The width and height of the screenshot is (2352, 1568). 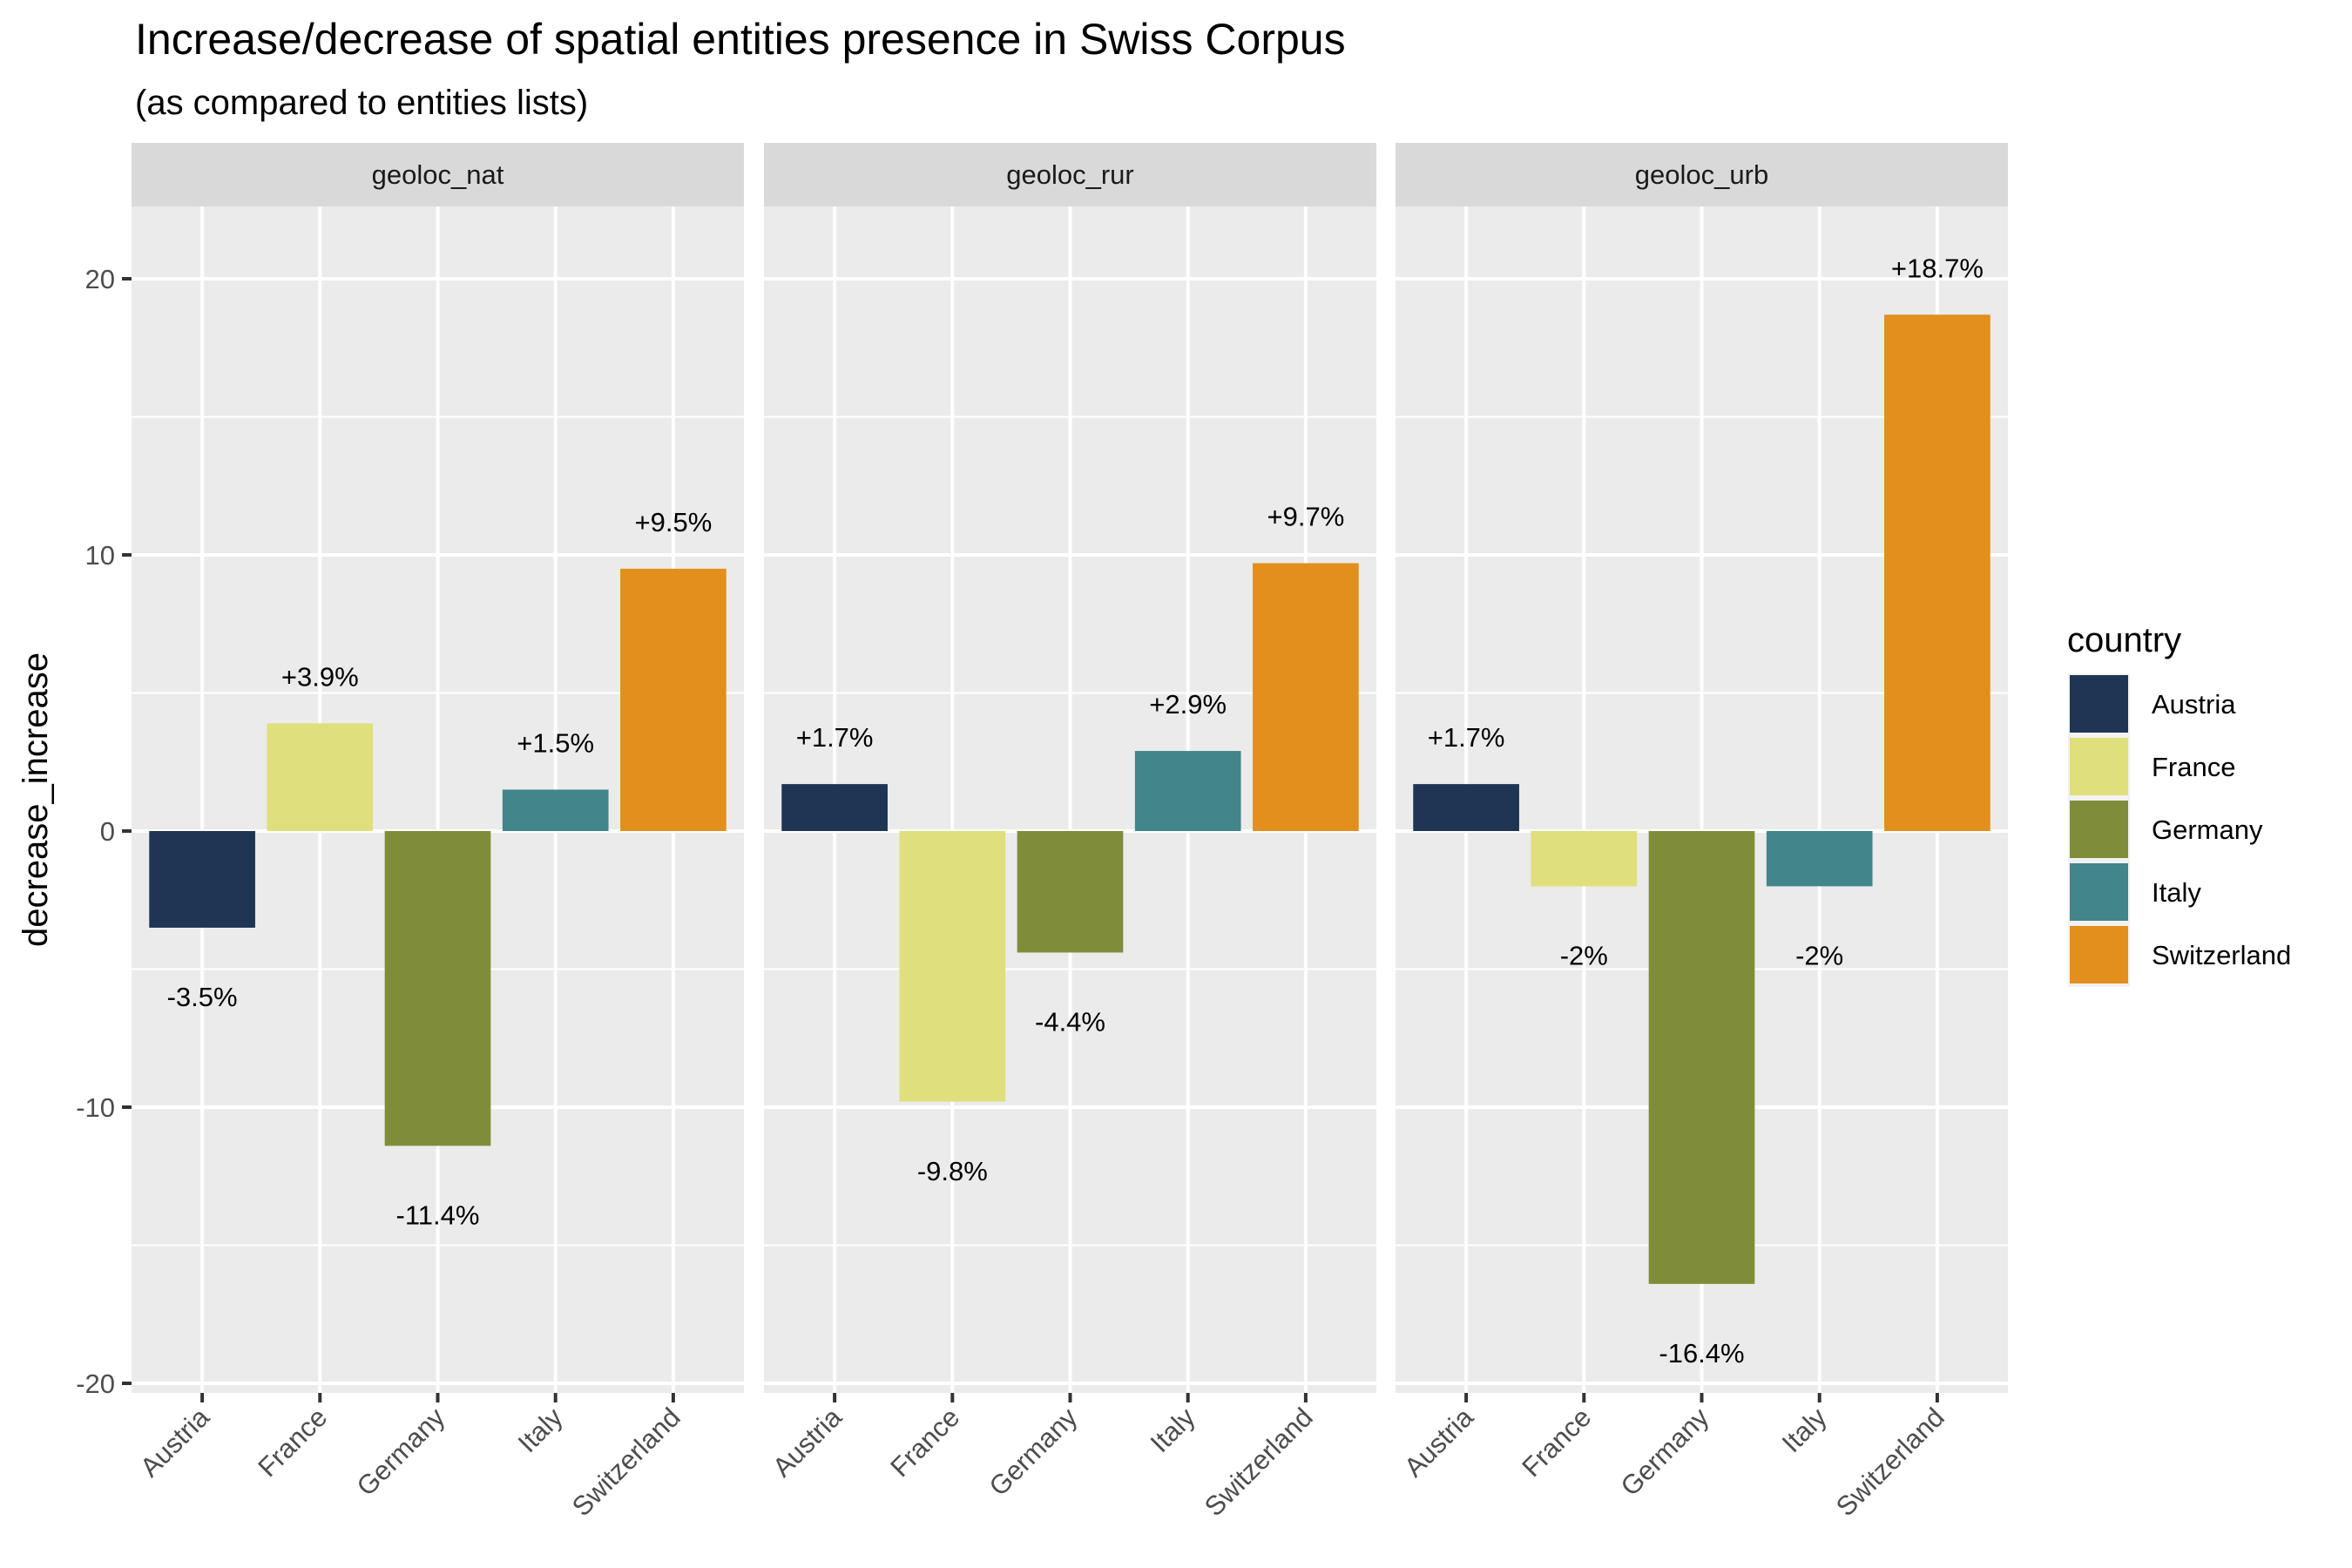 What do you see at coordinates (2221, 955) in the screenshot?
I see `legend-label: Switzerland` at bounding box center [2221, 955].